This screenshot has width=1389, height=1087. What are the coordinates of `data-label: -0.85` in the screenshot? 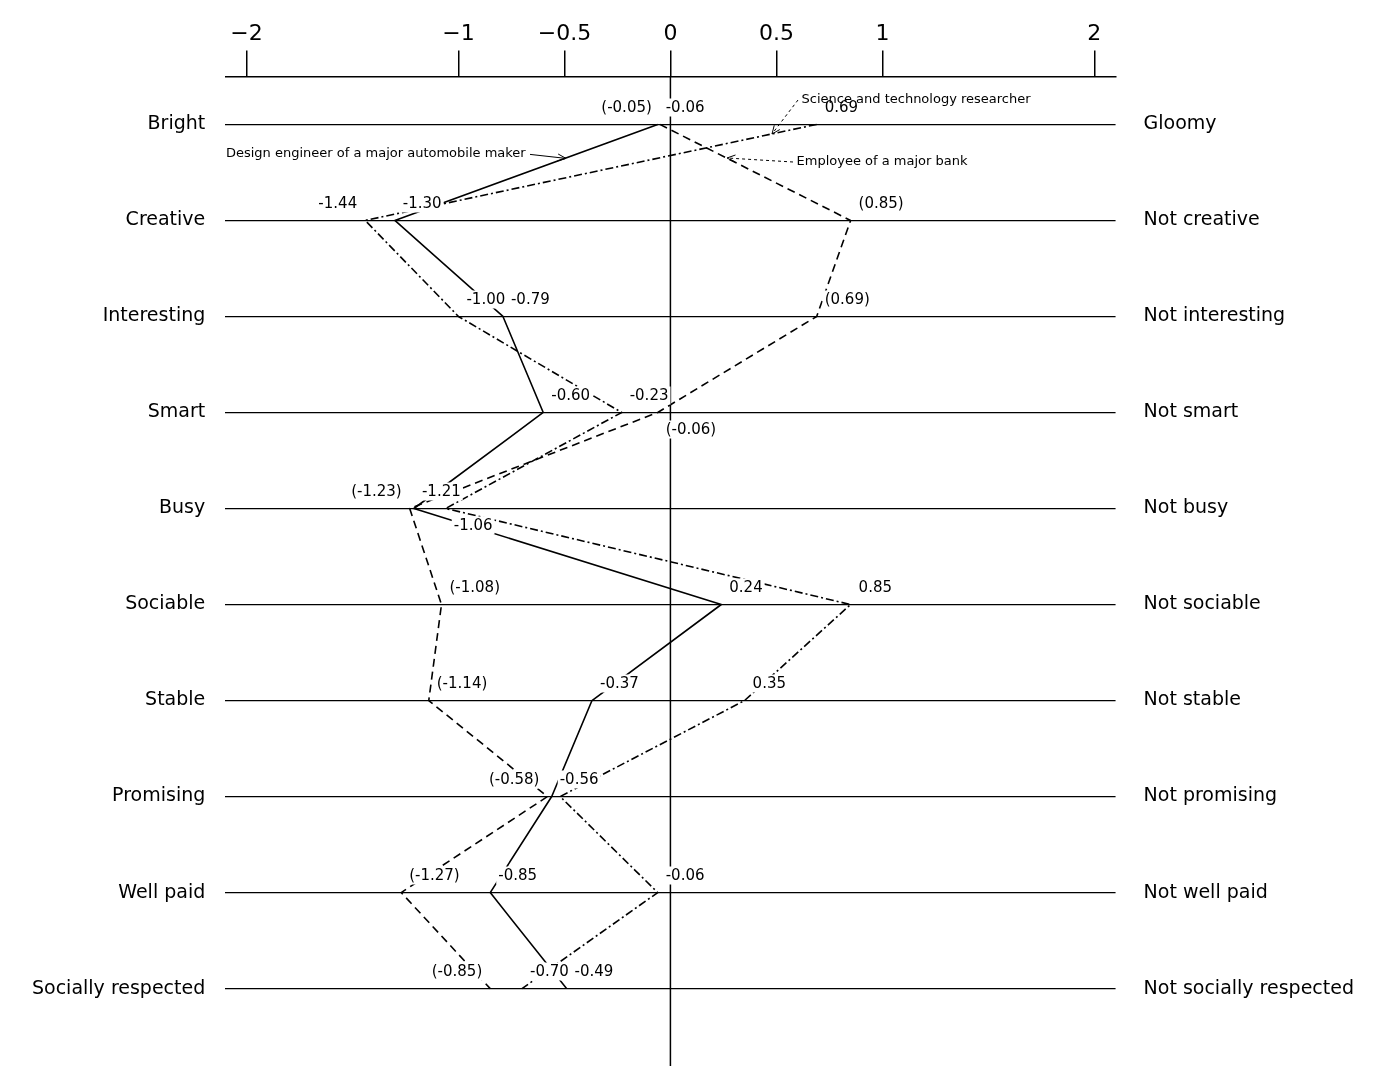 It's located at (518, 874).